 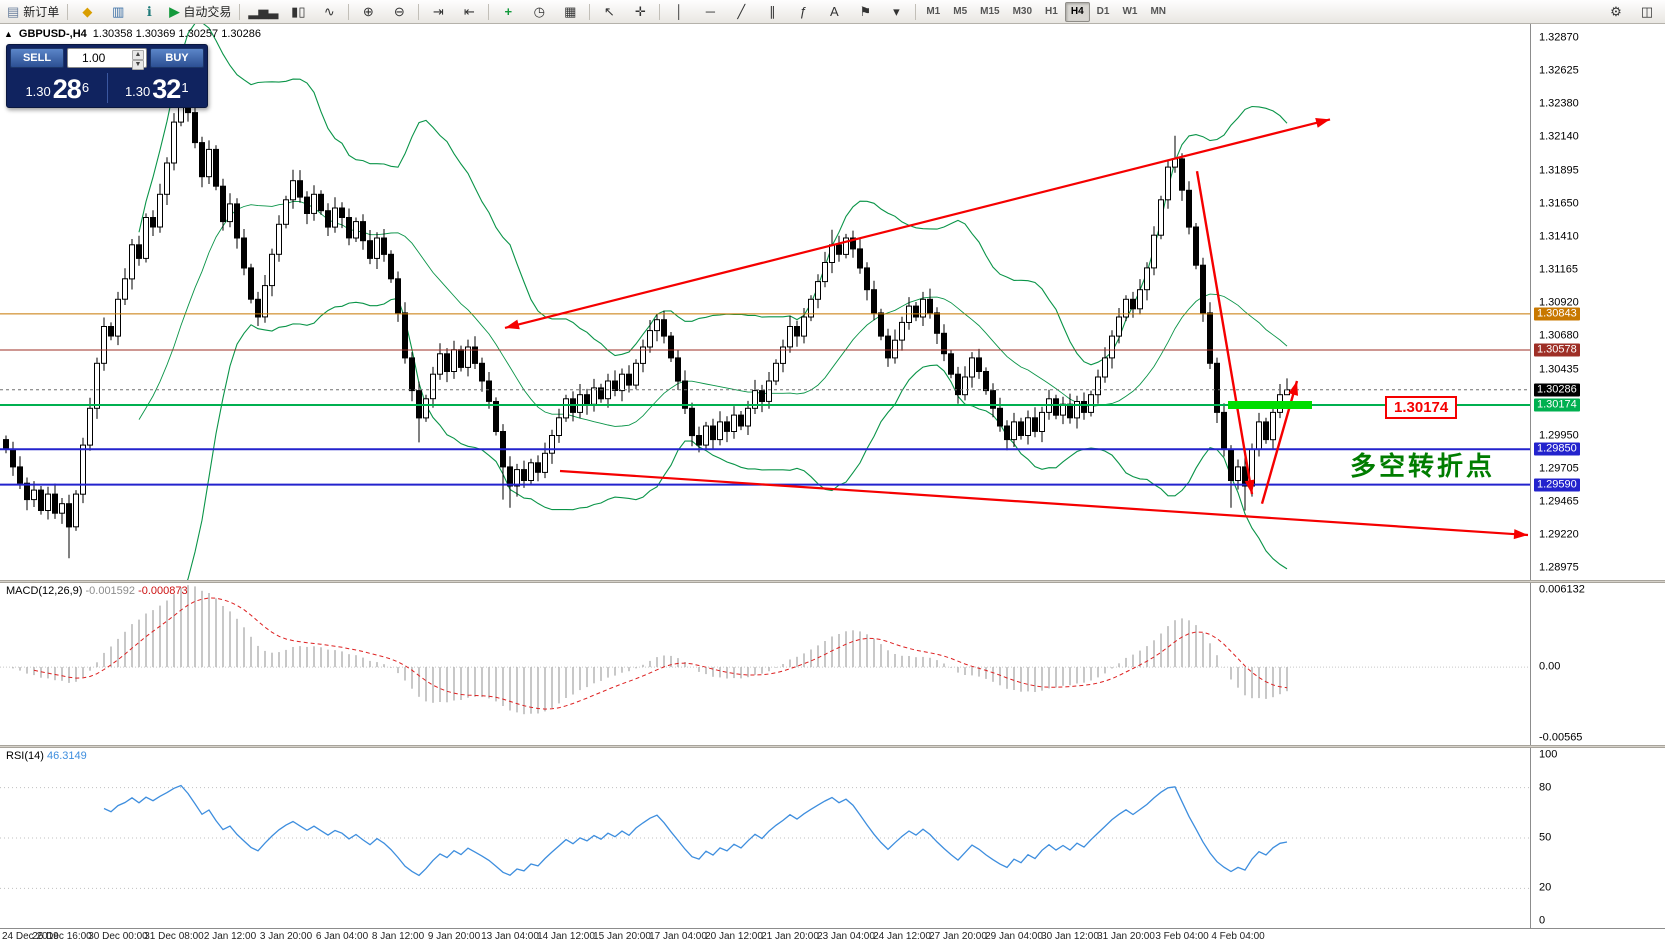 I want to click on spinner-down-icon: ▼, so click(x=138, y=65).